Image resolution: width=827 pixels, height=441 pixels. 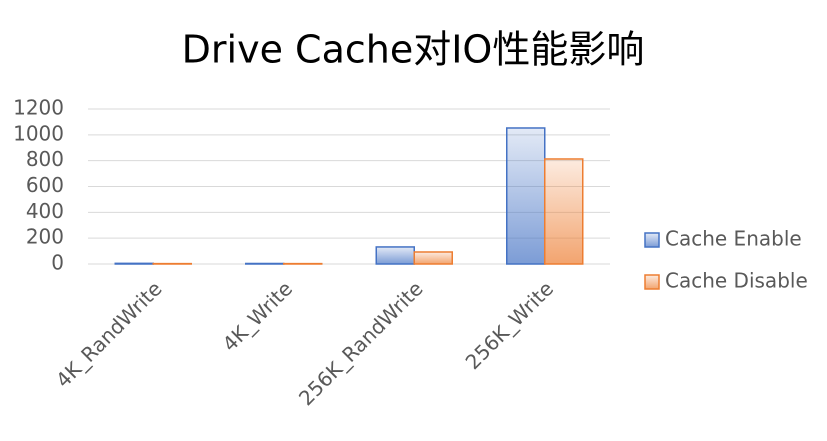 What do you see at coordinates (38, 108) in the screenshot?
I see `y-tick-label: 1200` at bounding box center [38, 108].